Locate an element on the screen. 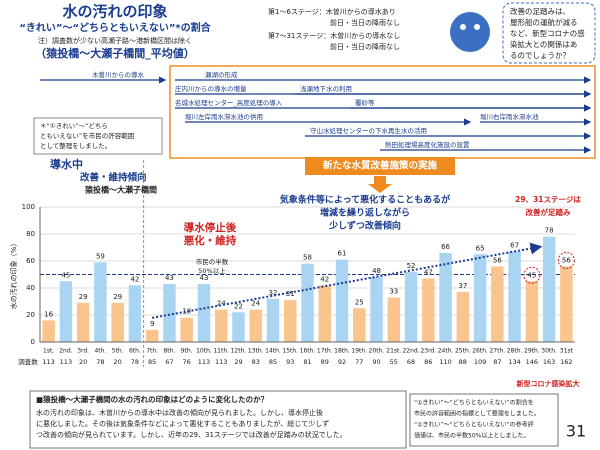 The image size is (600, 450). y-tick-label: 80 is located at coordinates (30, 234).